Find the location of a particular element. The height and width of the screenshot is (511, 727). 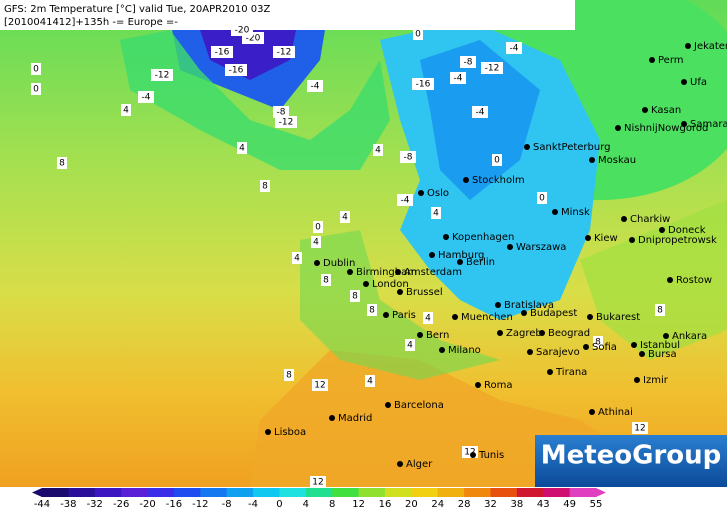

city-label: Lisboa is located at coordinates (290, 432).